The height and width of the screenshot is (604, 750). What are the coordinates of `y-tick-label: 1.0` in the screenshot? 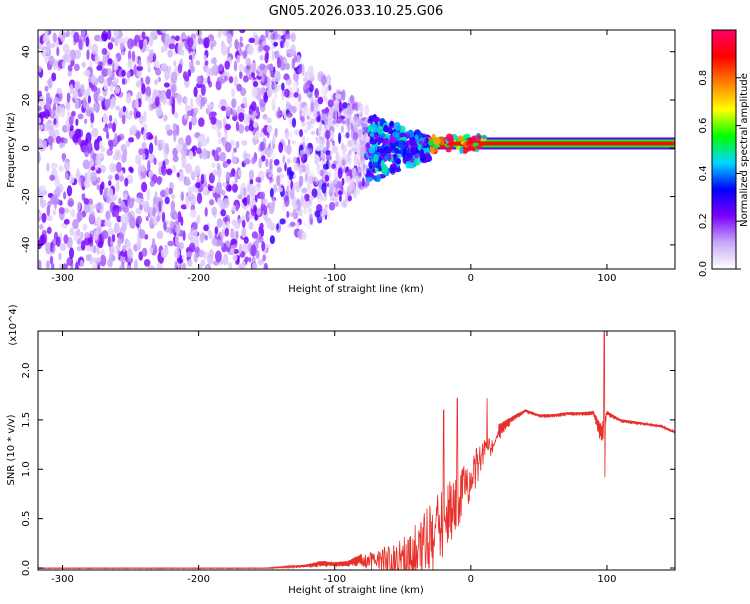 It's located at (26, 469).